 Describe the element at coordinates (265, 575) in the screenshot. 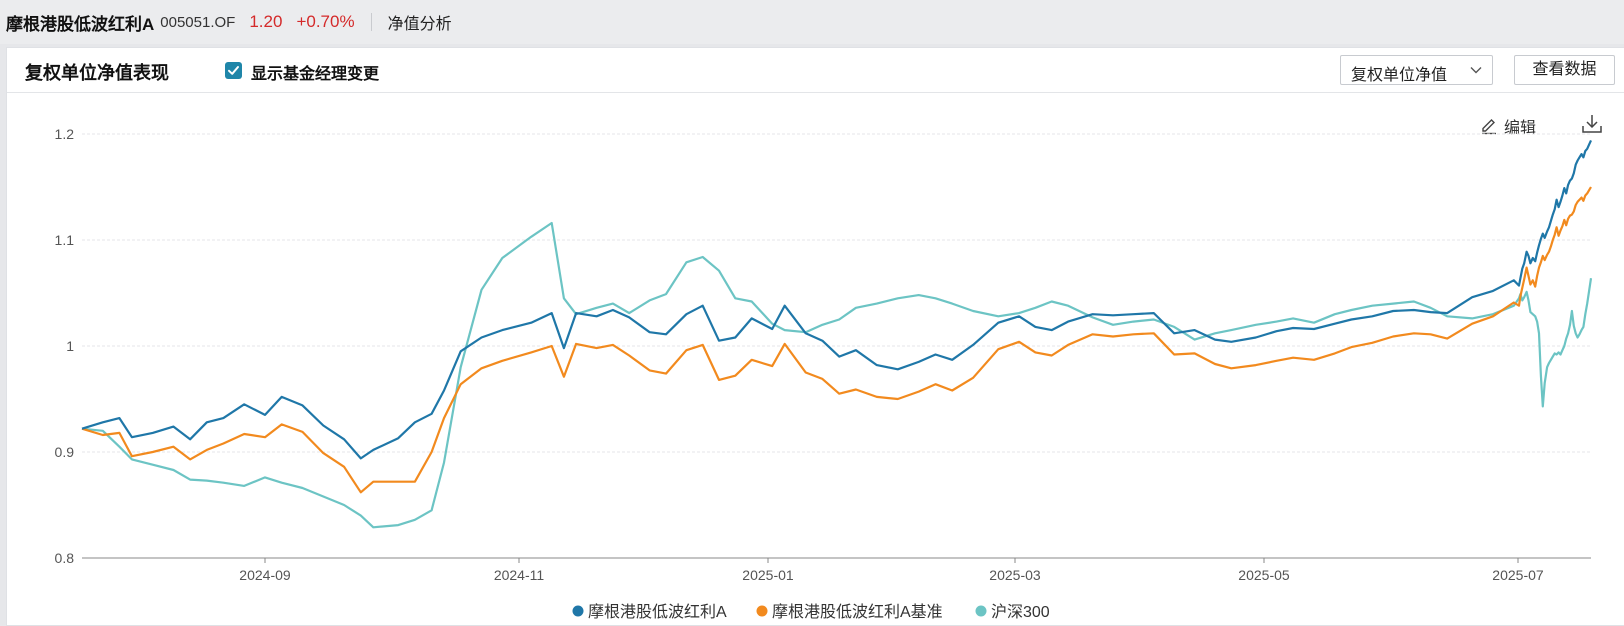

I see `x-tick-label: 2024-09` at that location.